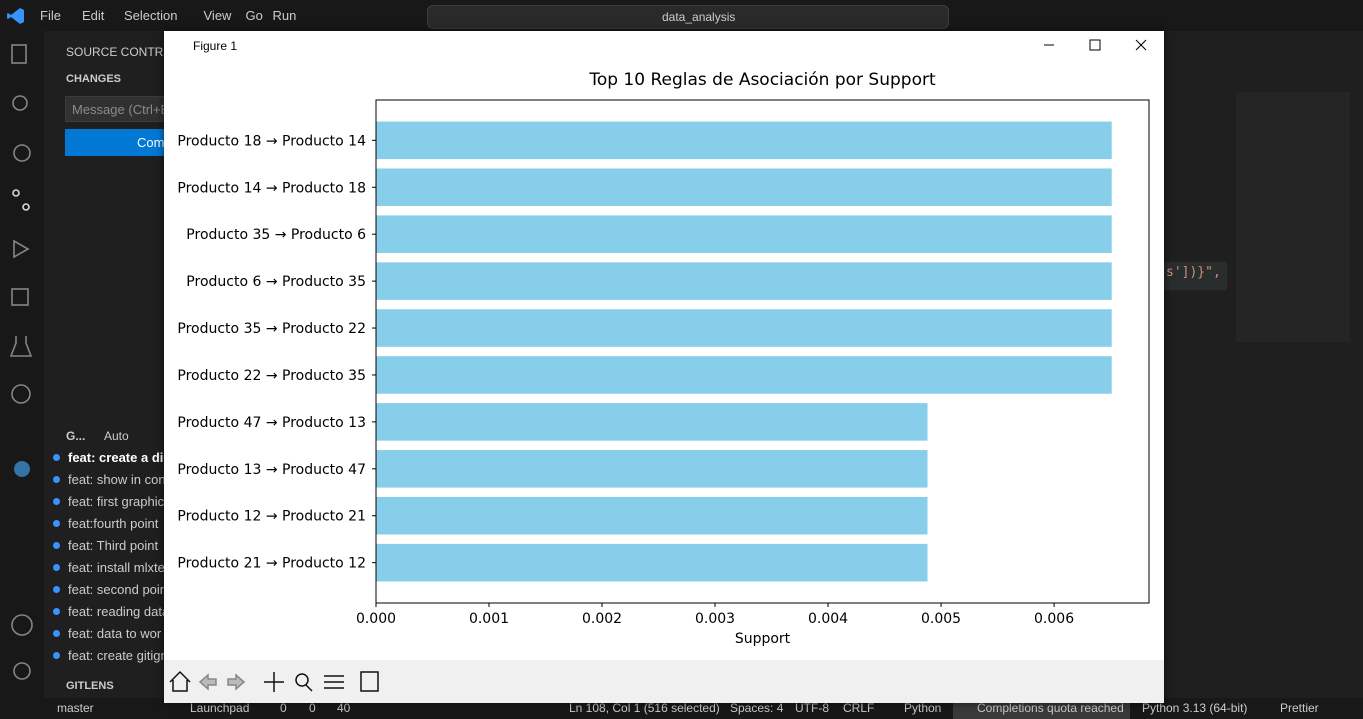 The image size is (1363, 719). What do you see at coordinates (1195, 708) in the screenshot?
I see `interpreter: Python 3.13 (64-bit)` at bounding box center [1195, 708].